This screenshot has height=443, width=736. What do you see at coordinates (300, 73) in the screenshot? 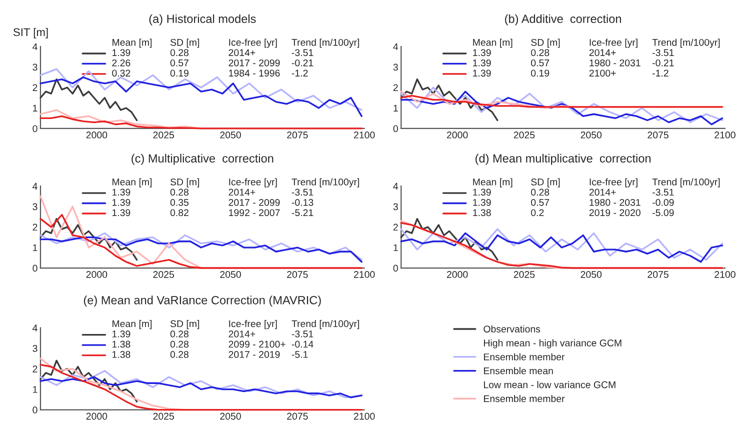
I see `annotation: -1.2` at bounding box center [300, 73].